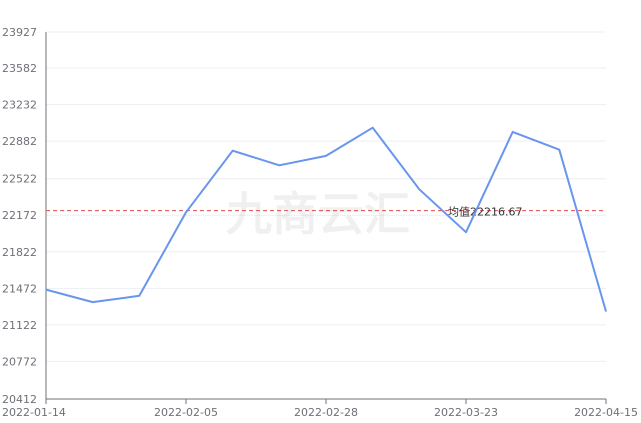 This screenshot has width=641, height=423. Describe the element at coordinates (19, 215) in the screenshot. I see `y-tick-label: 22172` at that location.